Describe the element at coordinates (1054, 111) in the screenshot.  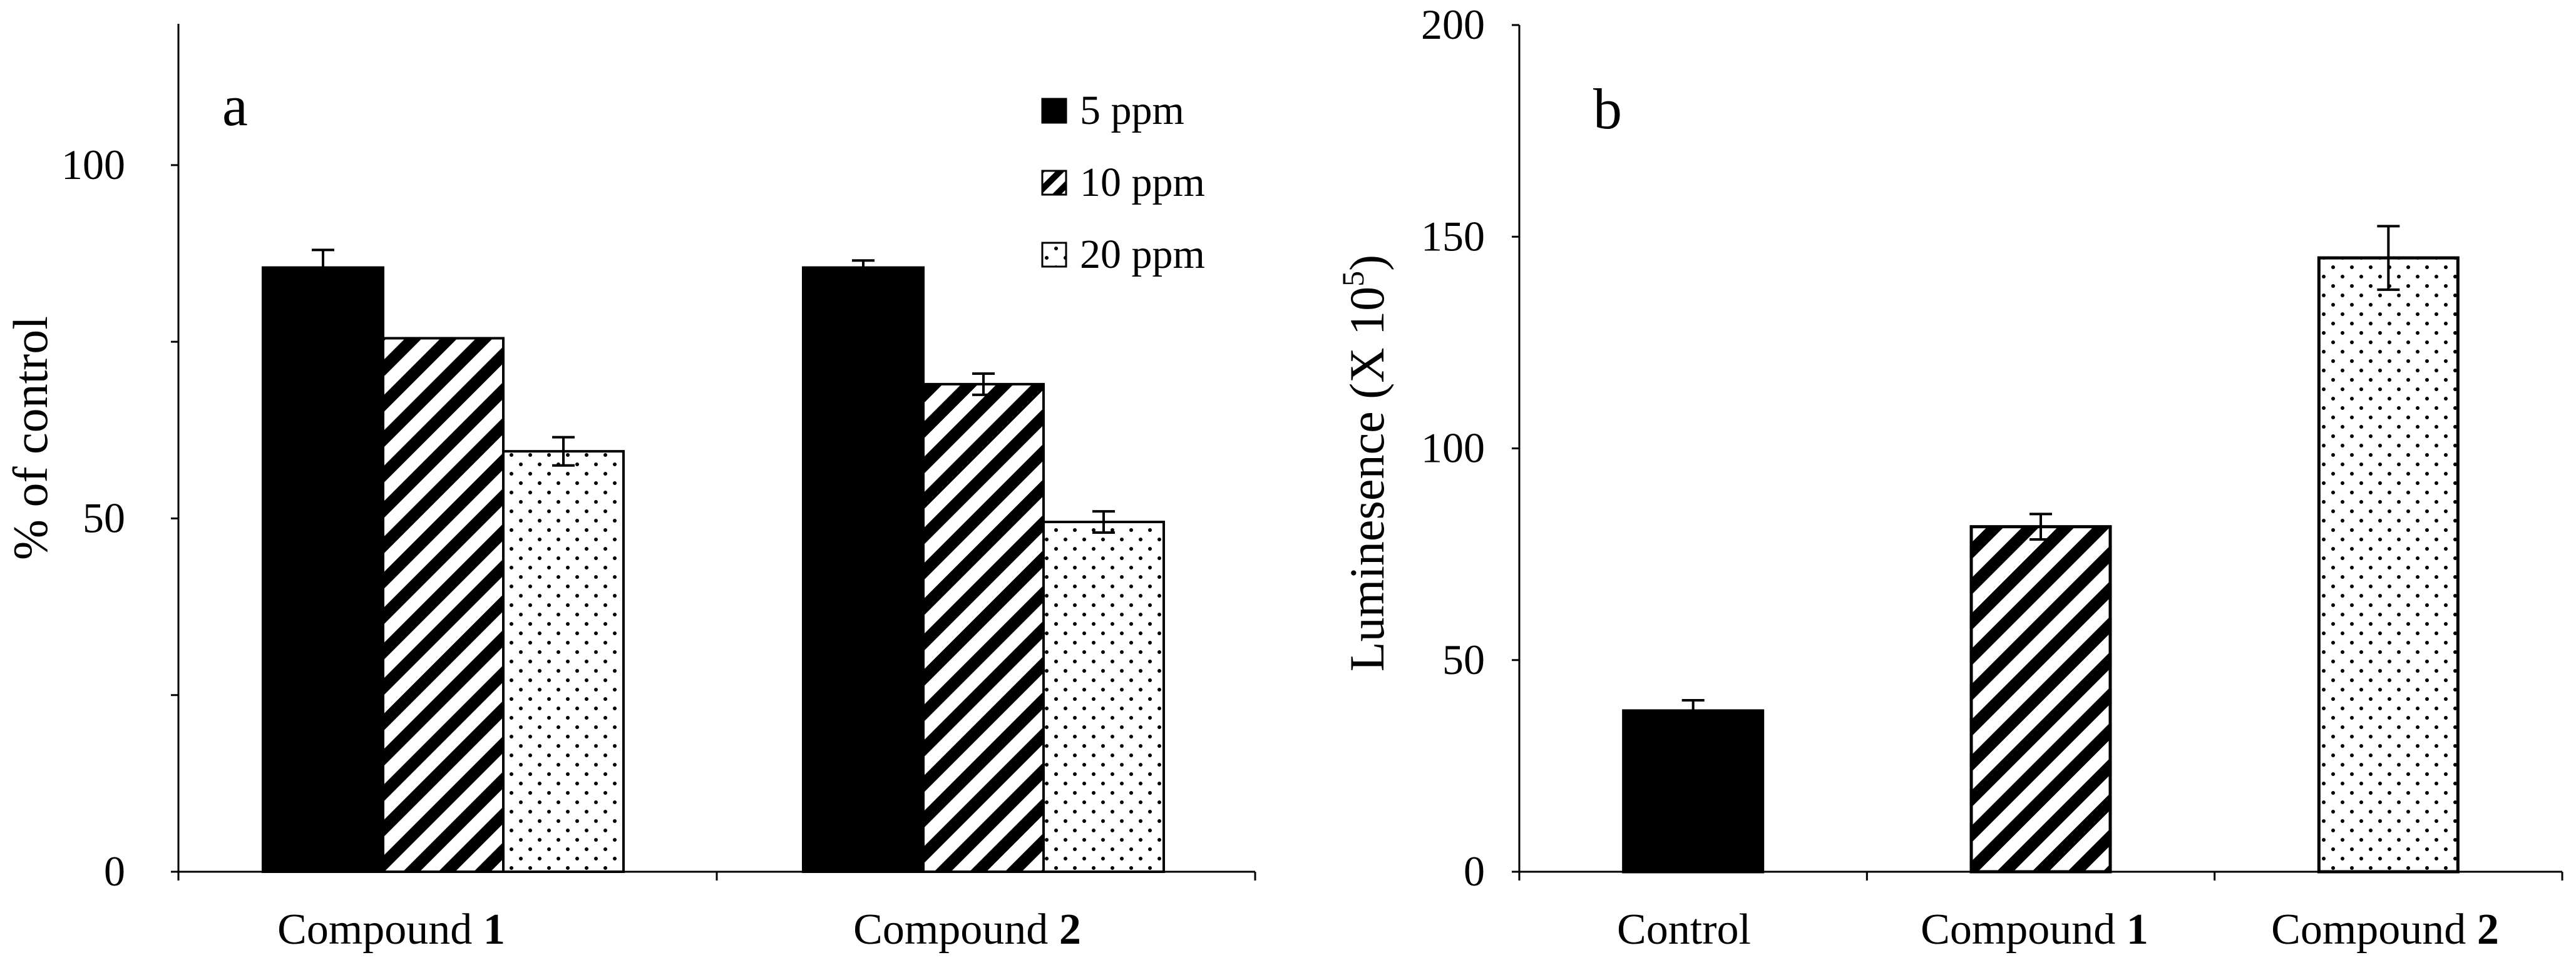
I see `legend-swatch-5ppm` at that location.